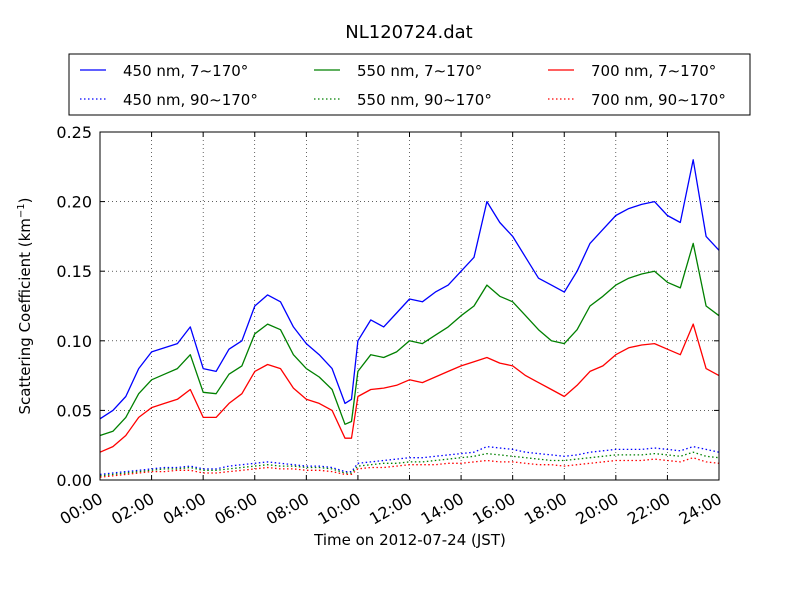  Describe the element at coordinates (74, 202) in the screenshot. I see `y-tick-label: 0.20` at that location.